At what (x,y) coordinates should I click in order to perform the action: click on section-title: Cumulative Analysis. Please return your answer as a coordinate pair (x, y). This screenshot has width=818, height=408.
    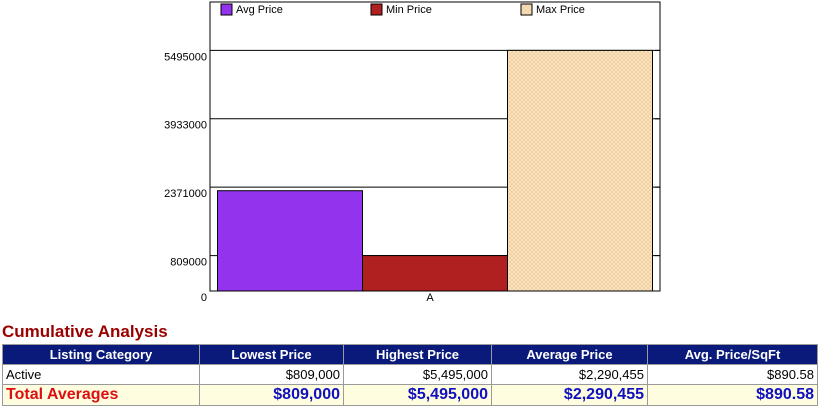
    Looking at the image, I should click on (85, 331).